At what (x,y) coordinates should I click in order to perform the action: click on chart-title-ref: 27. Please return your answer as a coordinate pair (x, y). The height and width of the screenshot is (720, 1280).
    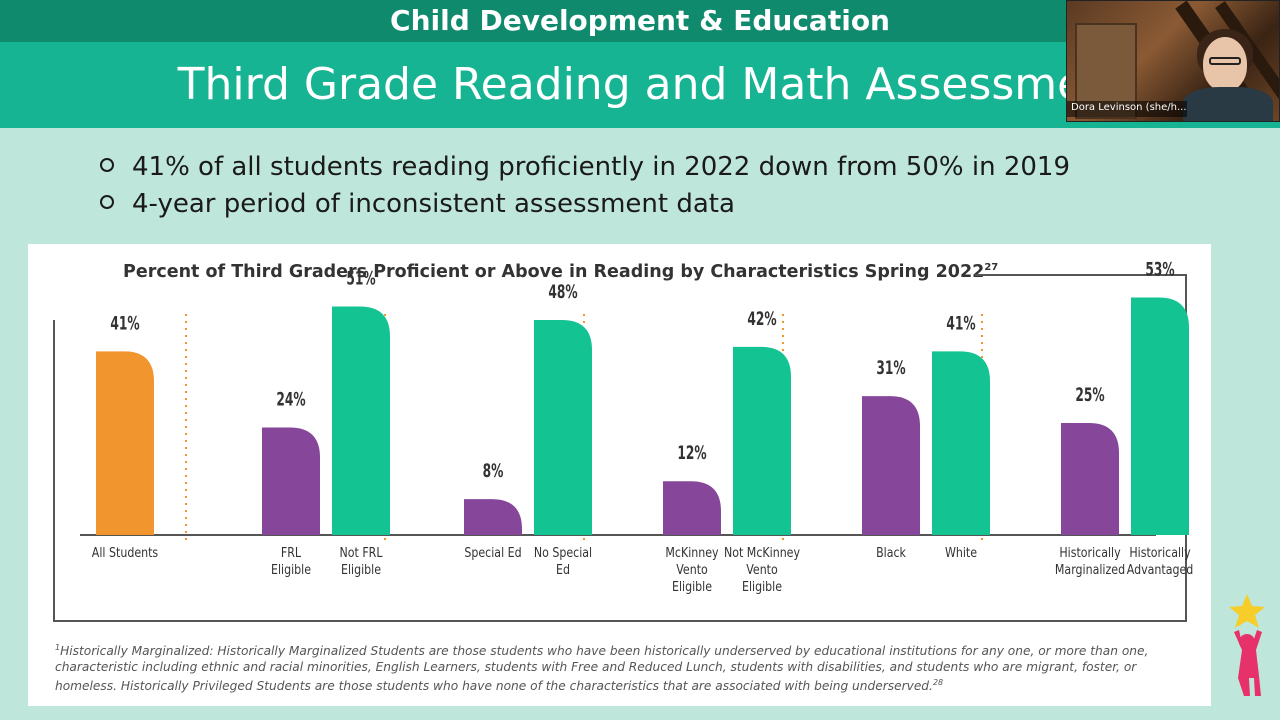
    Looking at the image, I should click on (991, 268).